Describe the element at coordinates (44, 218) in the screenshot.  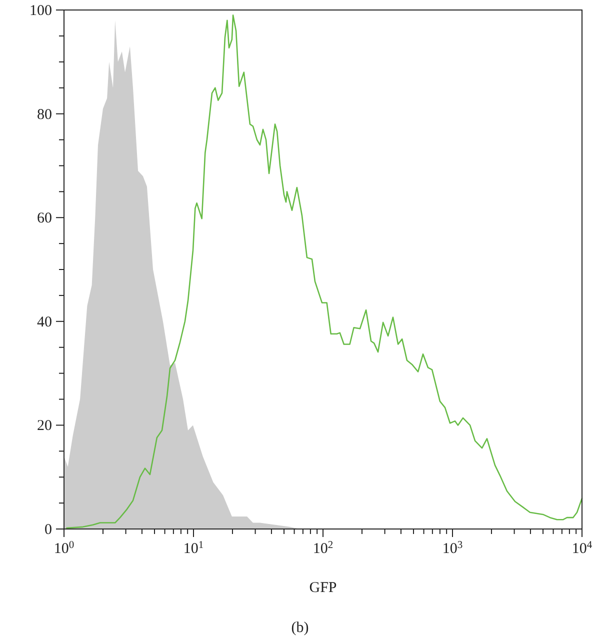
I see `y-tick-label: 60` at that location.